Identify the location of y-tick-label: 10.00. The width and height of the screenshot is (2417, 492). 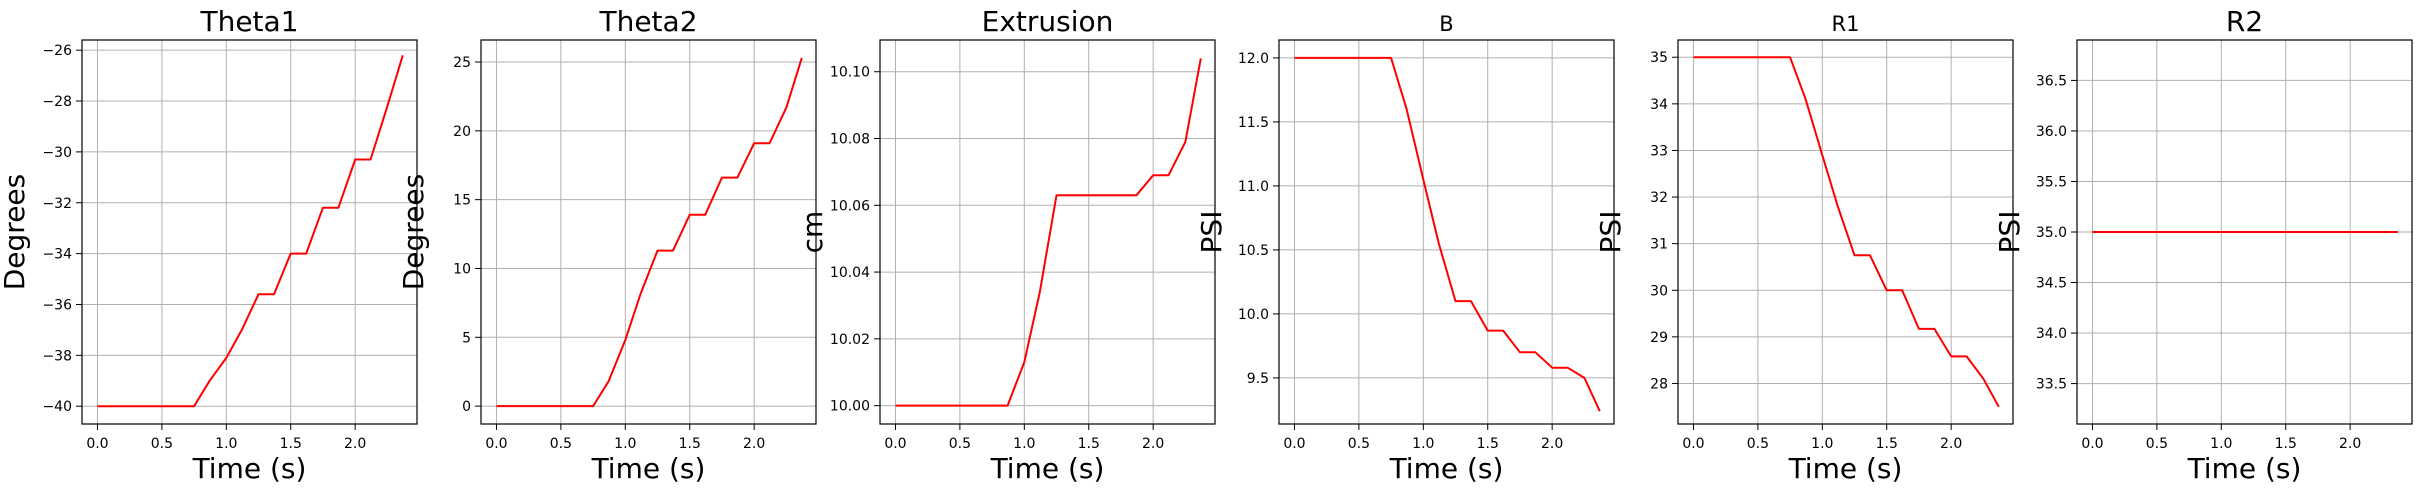
(850, 407).